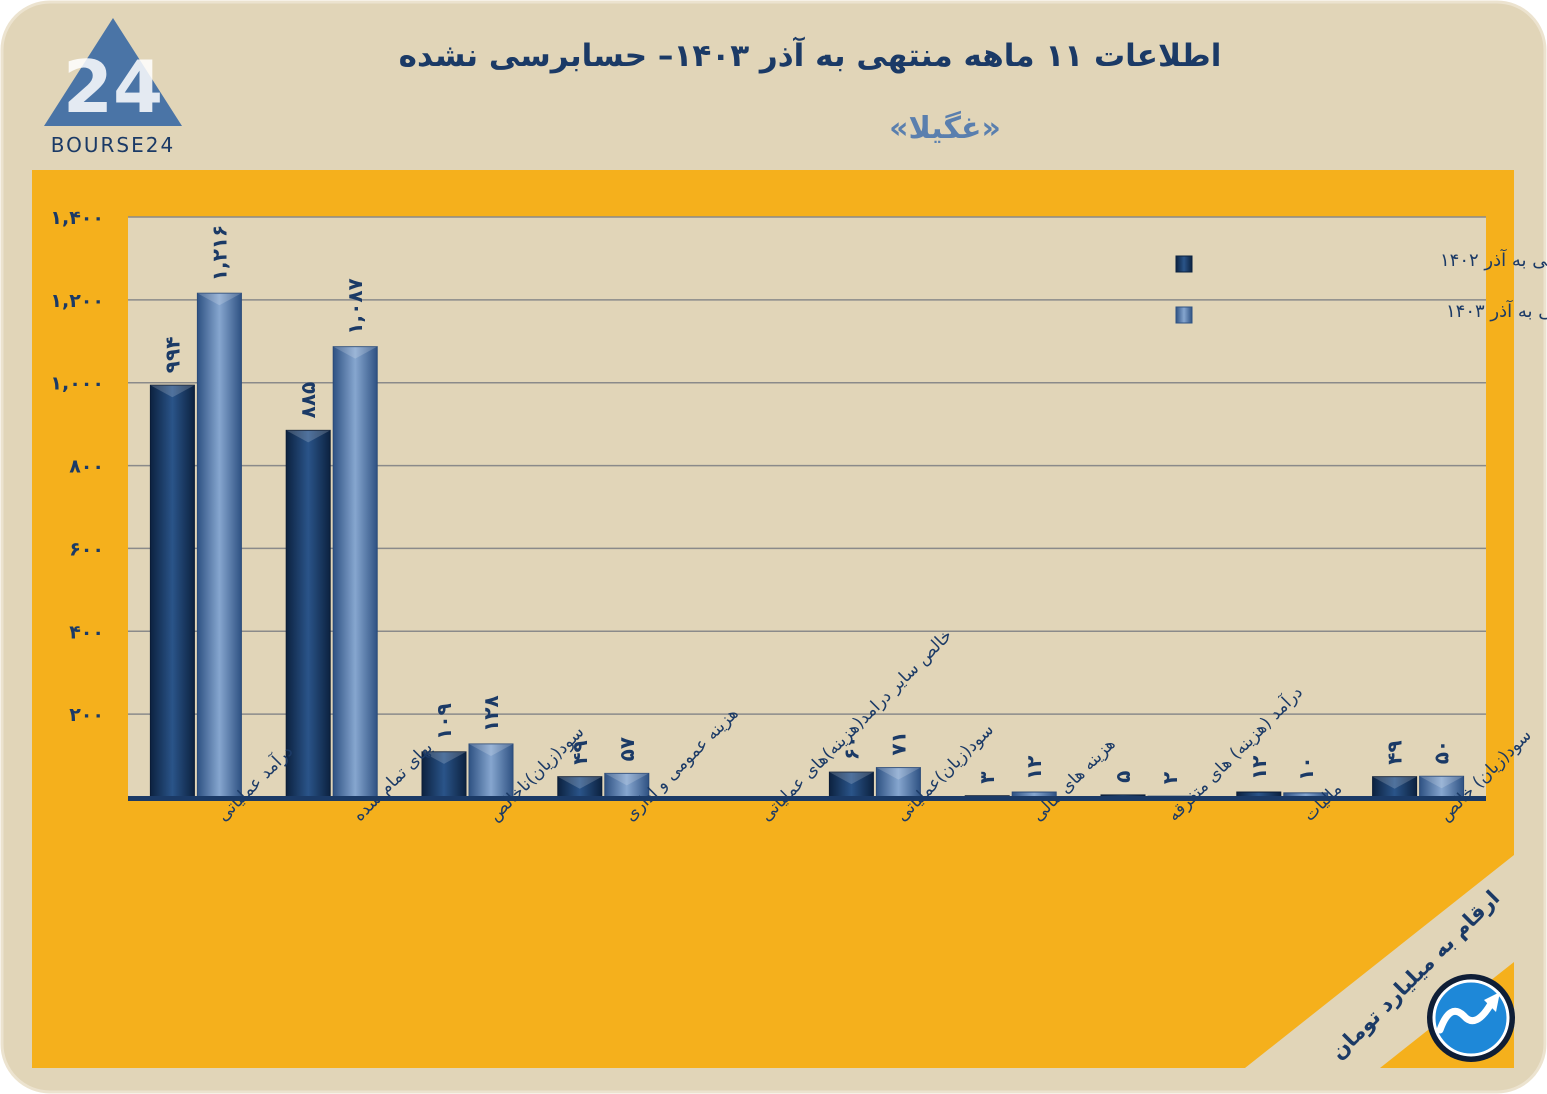 This screenshot has width=1547, height=1094. I want to click on data-label: ۱۲۸, so click(491, 713).